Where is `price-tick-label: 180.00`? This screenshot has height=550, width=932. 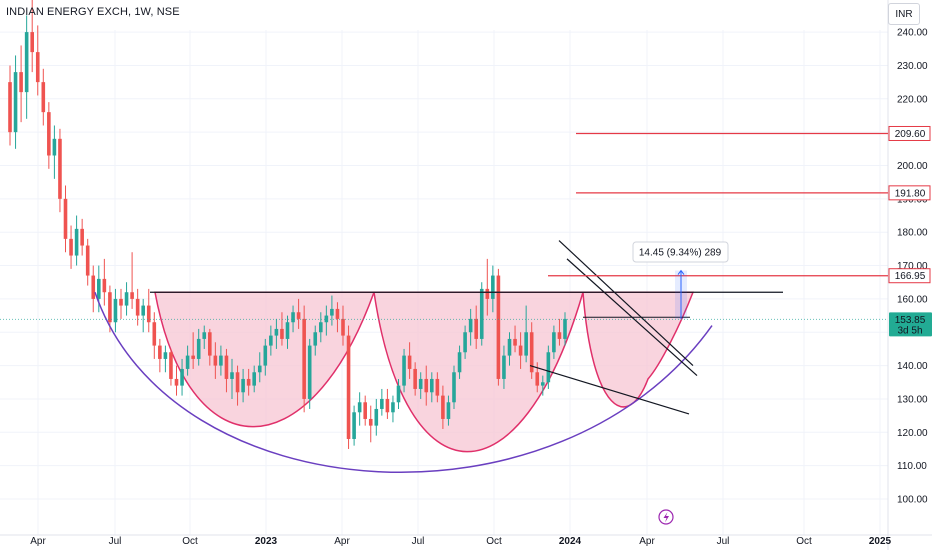 price-tick-label: 180.00 is located at coordinates (912, 233).